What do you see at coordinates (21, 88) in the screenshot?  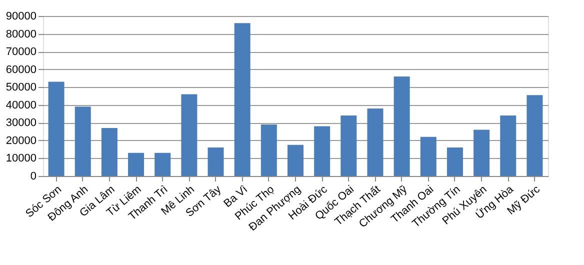 I see `y-tick-label: 50000` at bounding box center [21, 88].